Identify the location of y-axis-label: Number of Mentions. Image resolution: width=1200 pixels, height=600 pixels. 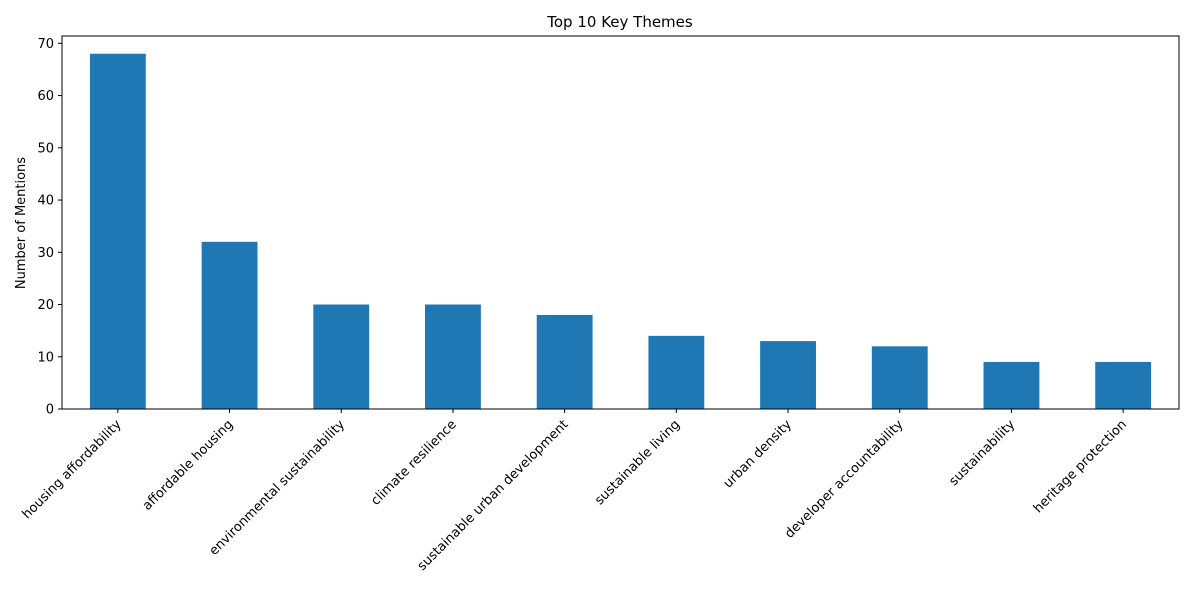
(21, 223).